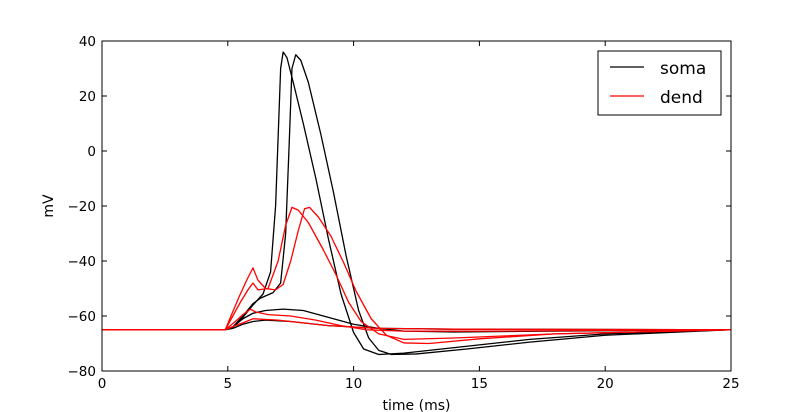  What do you see at coordinates (91, 152) in the screenshot?
I see `y-tick-label: 0` at bounding box center [91, 152].